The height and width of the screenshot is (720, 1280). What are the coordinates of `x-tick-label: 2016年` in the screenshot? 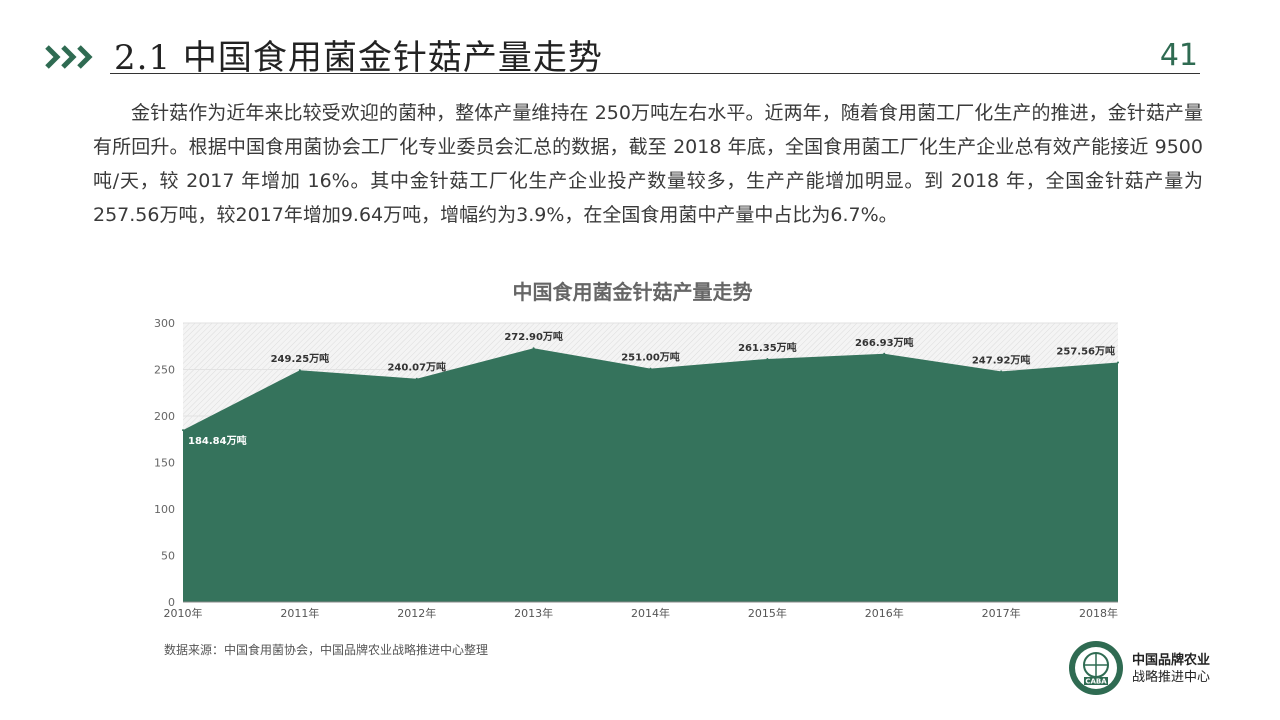 It's located at (884, 613).